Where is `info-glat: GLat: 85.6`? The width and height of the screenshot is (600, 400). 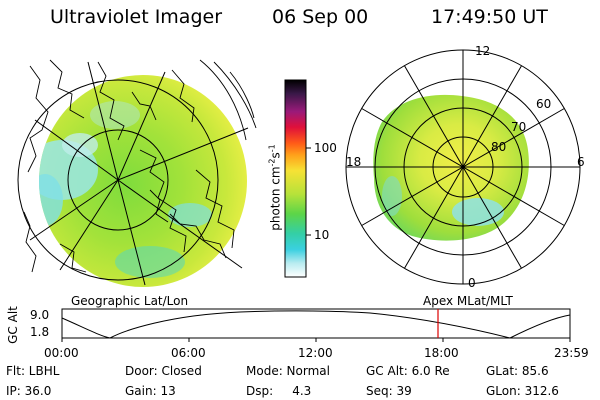 info-glat: GLat: 85.6 is located at coordinates (517, 371).